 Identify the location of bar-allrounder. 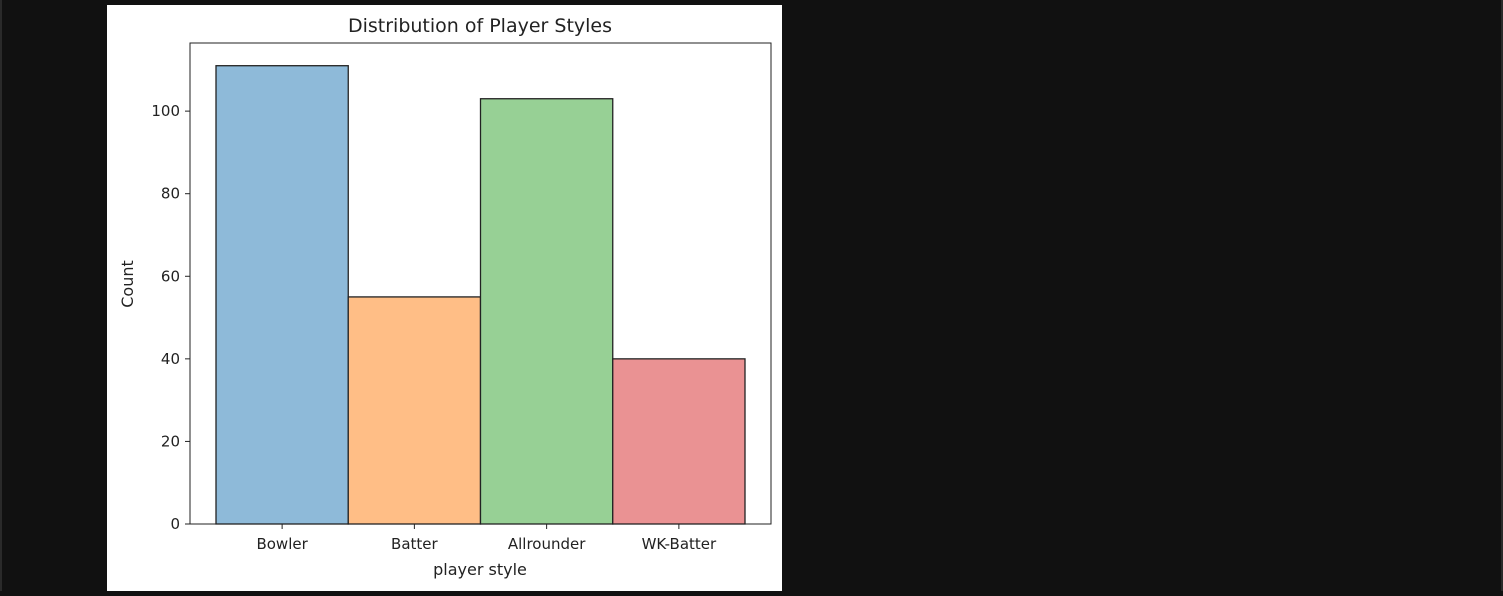
(546, 311).